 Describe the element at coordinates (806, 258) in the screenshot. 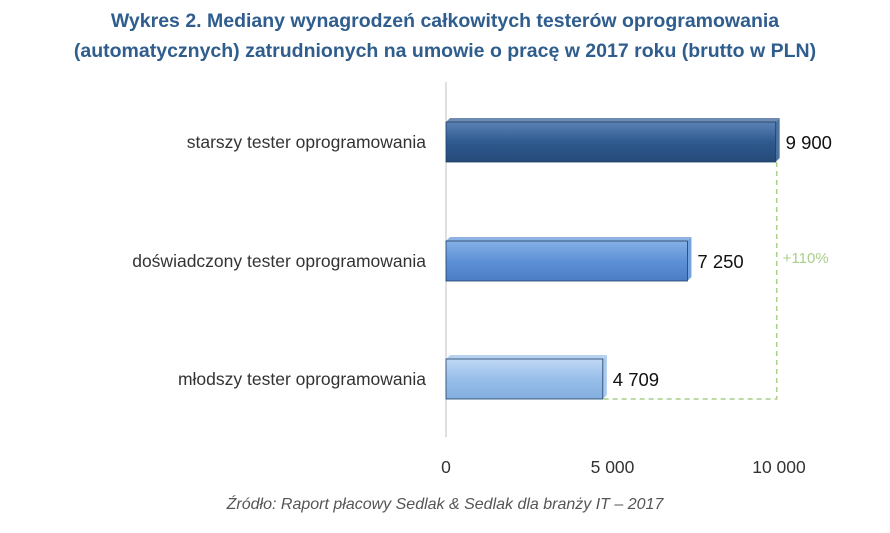

I see `growth-annotation: +110%` at that location.